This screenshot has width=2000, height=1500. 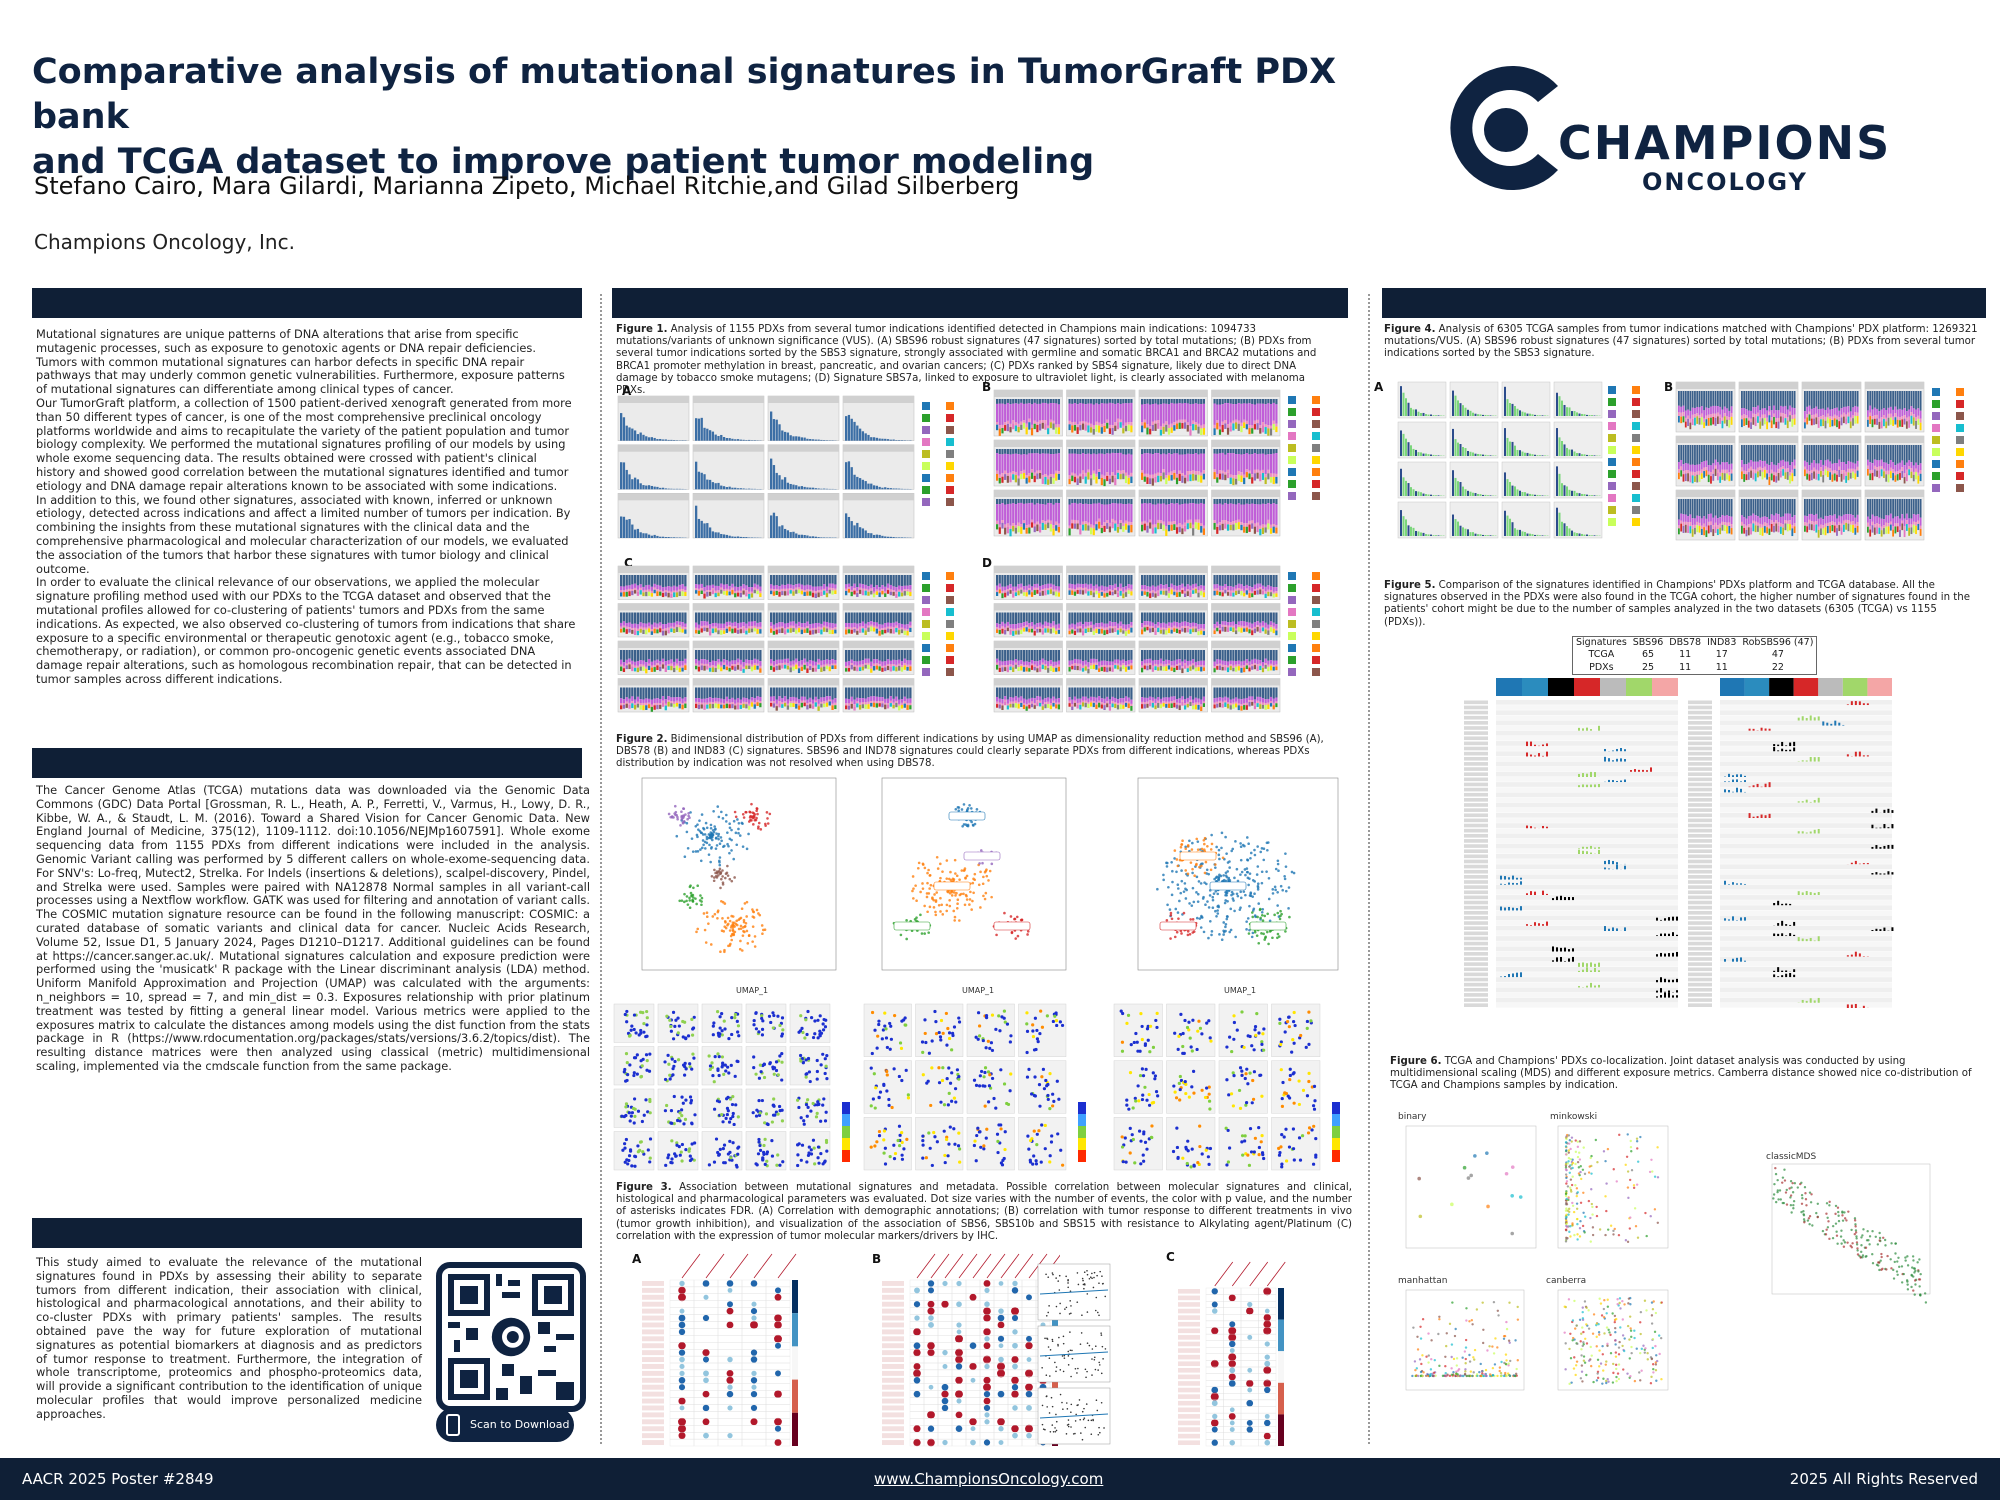 I want to click on fig1-panel-d, so click(x=1156, y=639).